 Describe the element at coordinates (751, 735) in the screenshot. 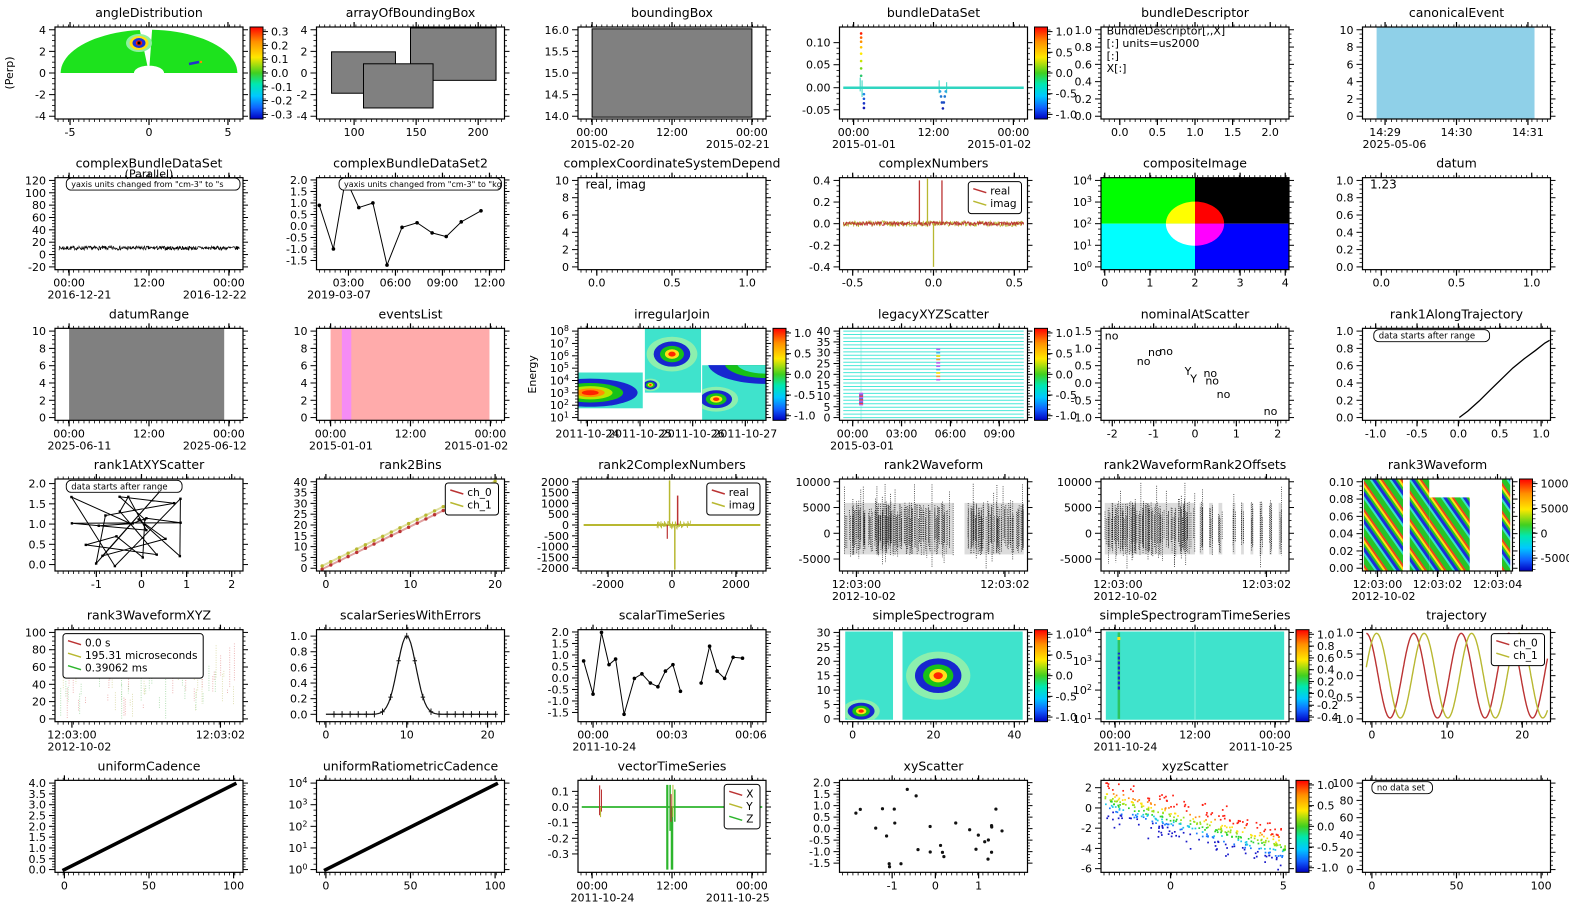

I see `x-tick-label: 00:06` at that location.